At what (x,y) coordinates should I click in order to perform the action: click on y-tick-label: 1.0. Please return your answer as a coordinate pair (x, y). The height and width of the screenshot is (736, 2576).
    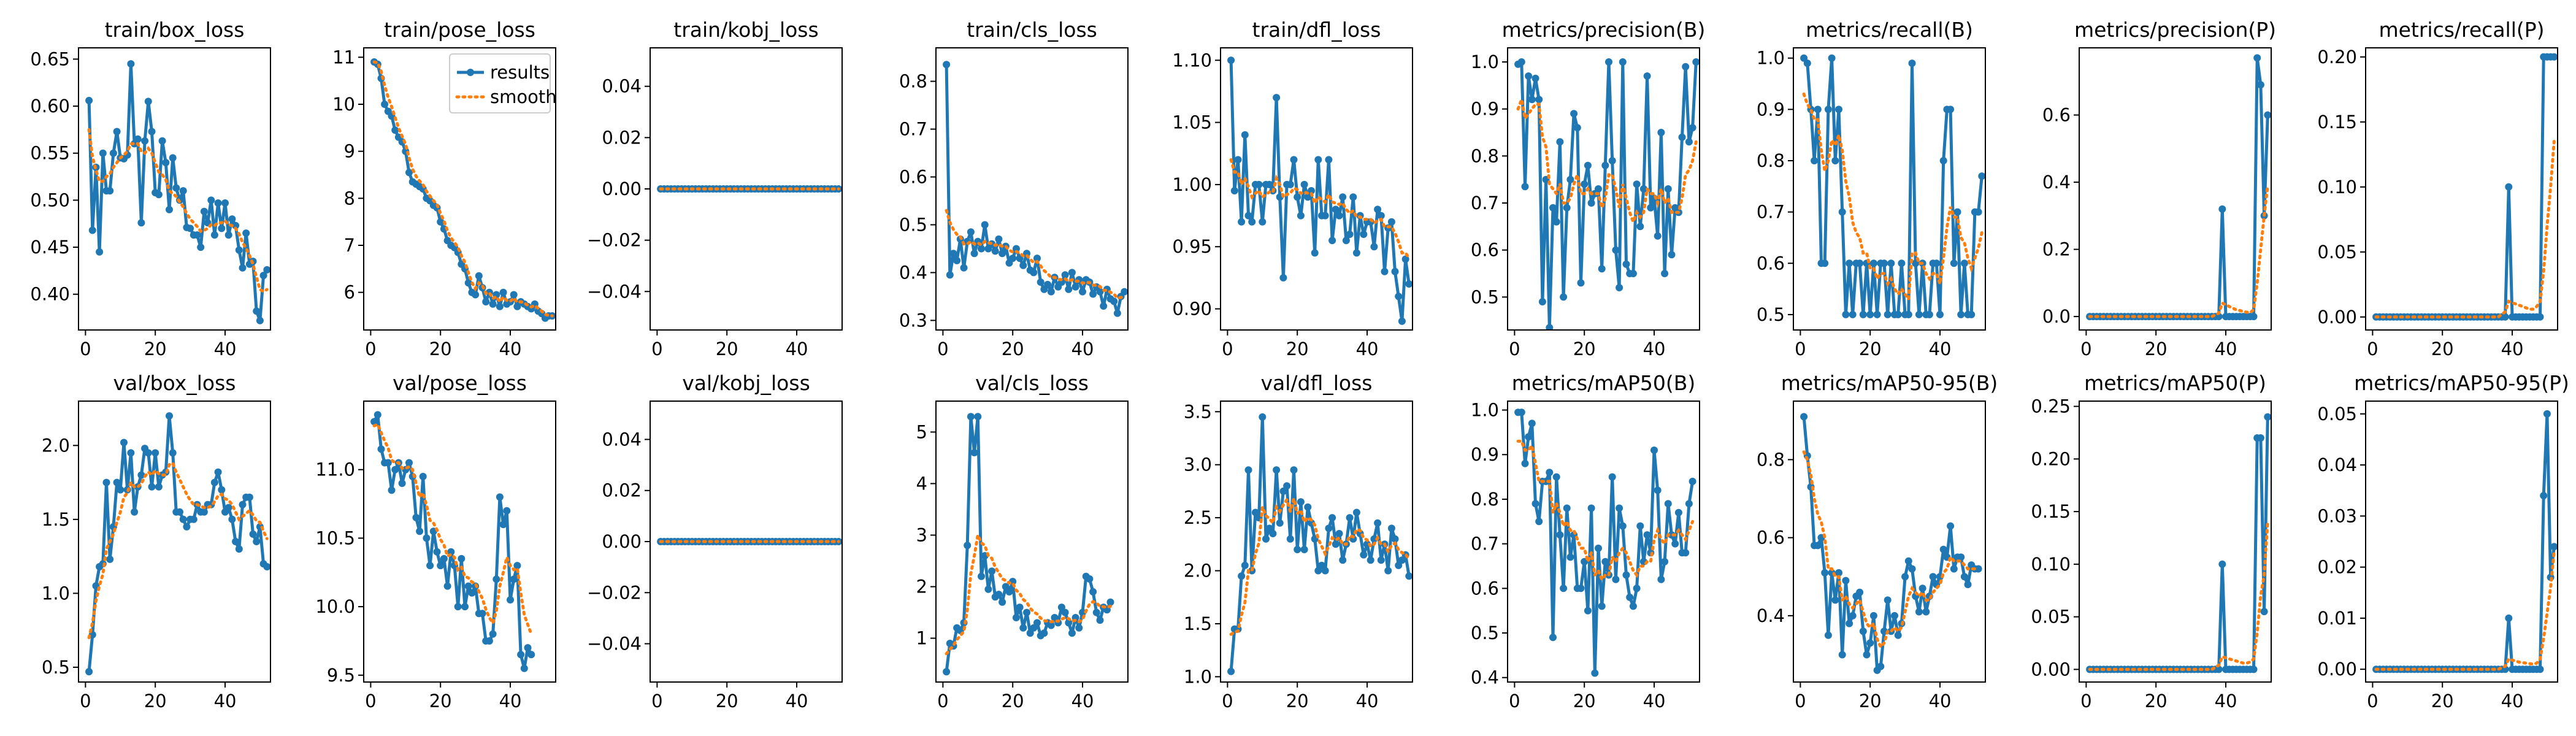
    Looking at the image, I should click on (1485, 410).